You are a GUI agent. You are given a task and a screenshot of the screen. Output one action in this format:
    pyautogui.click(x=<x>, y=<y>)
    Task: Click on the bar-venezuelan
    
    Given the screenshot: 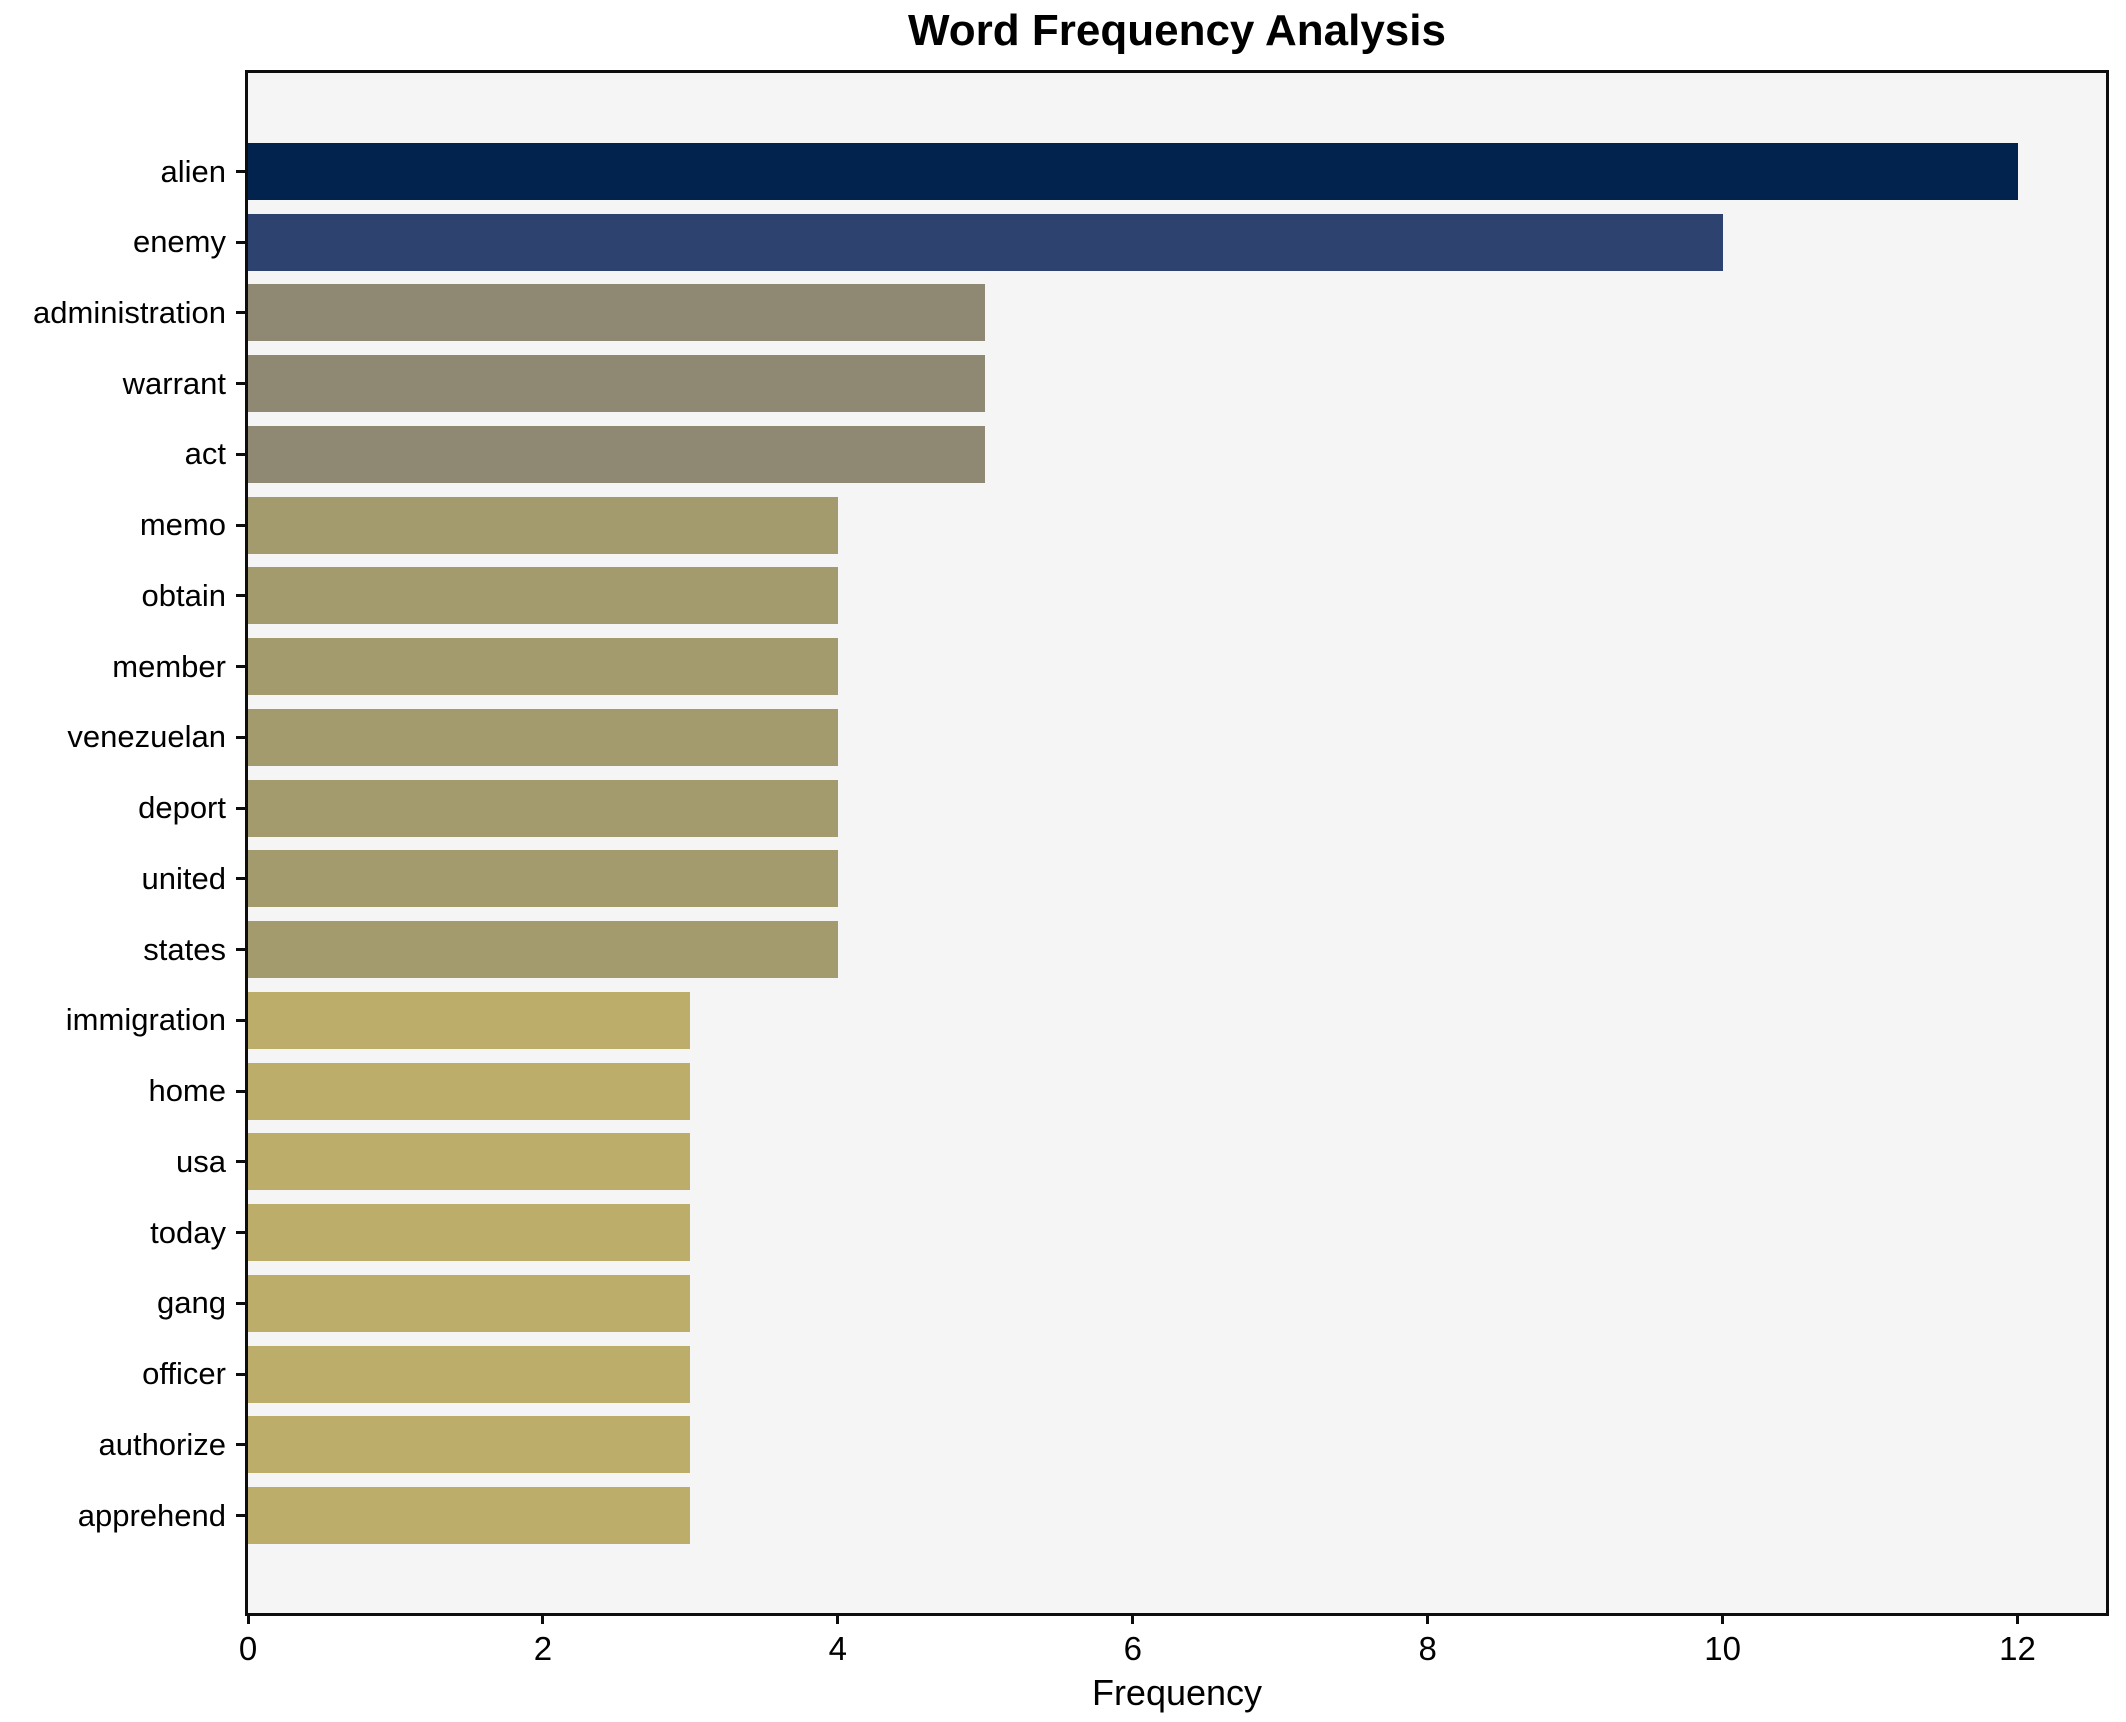 What is the action you would take?
    pyautogui.click(x=543, y=737)
    